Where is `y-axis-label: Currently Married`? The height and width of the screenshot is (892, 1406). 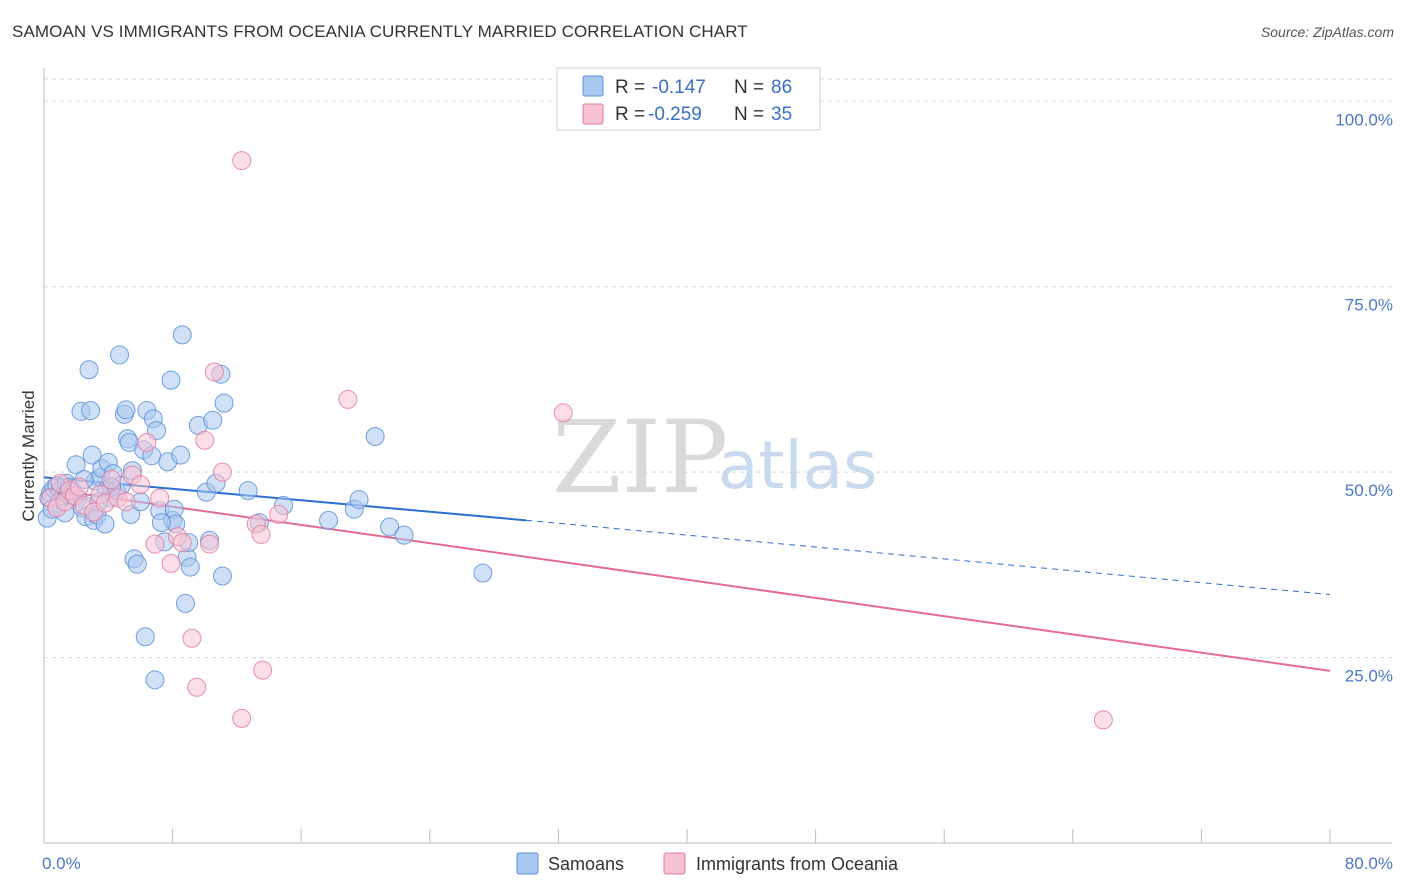
y-axis-label: Currently Married is located at coordinates (28, 455).